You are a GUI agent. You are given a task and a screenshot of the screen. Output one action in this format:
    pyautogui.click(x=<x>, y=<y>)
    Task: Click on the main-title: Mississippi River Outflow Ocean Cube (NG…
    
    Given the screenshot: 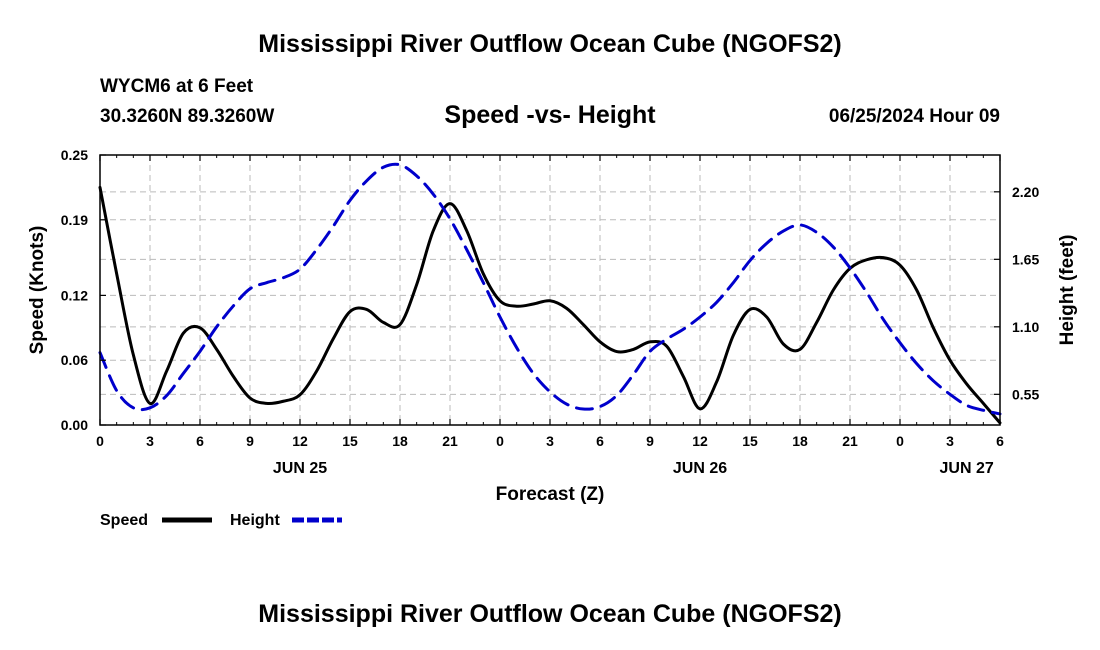 What is the action you would take?
    pyautogui.click(x=550, y=44)
    